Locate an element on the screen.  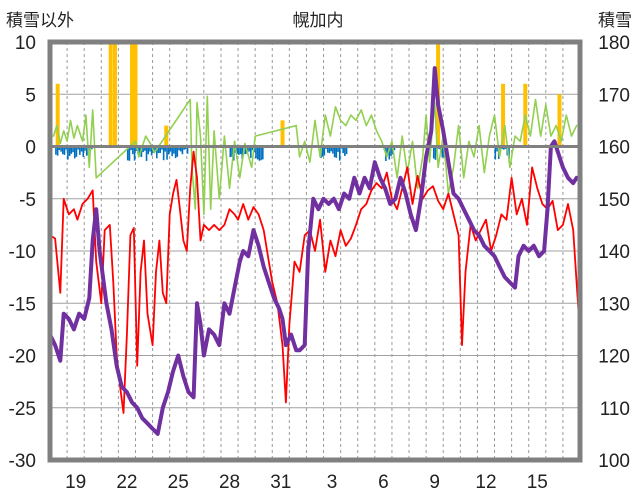
y-right-tick-label: 160 is located at coordinates (614, 148).